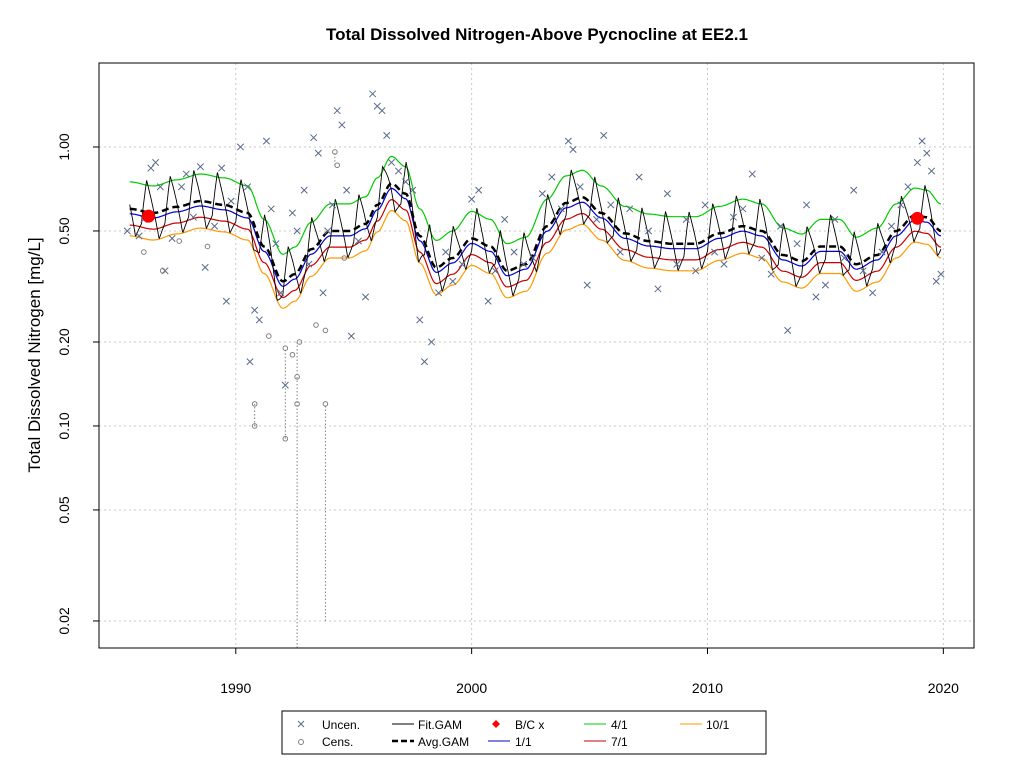 Image resolution: width=1024 pixels, height=768 pixels. I want to click on legend-uncen-symbol, so click(301, 724).